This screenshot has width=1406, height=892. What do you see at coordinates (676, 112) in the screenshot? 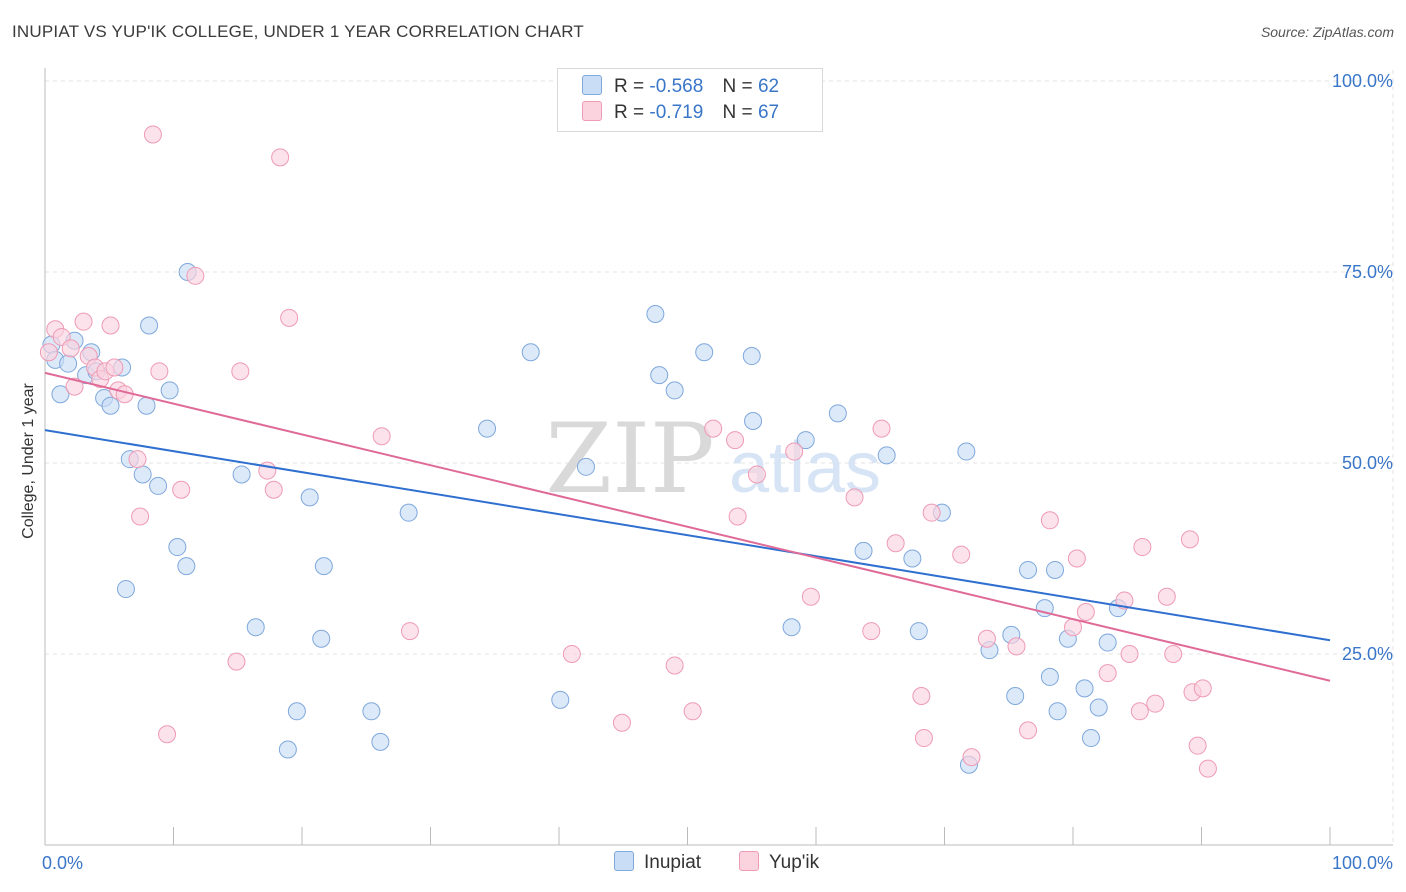
I see `r-value-yupik: -0.719` at bounding box center [676, 112].